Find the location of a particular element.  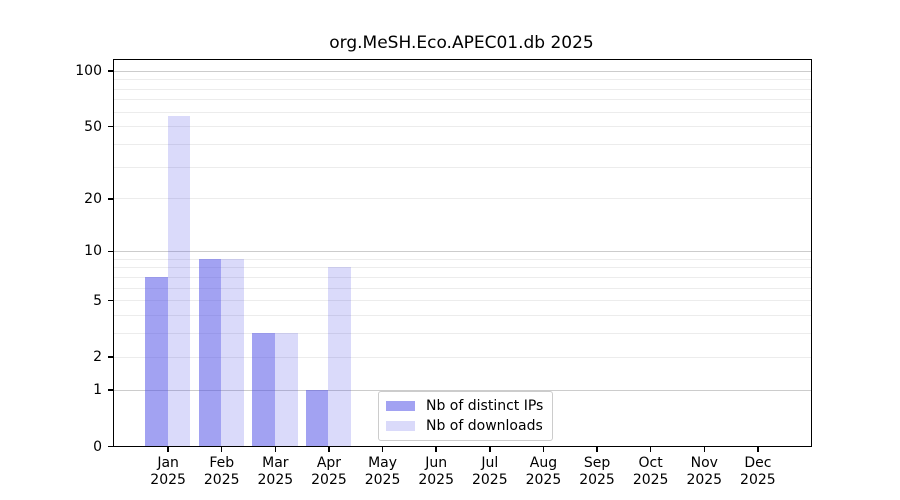

bar-downloads-mar is located at coordinates (286, 389).